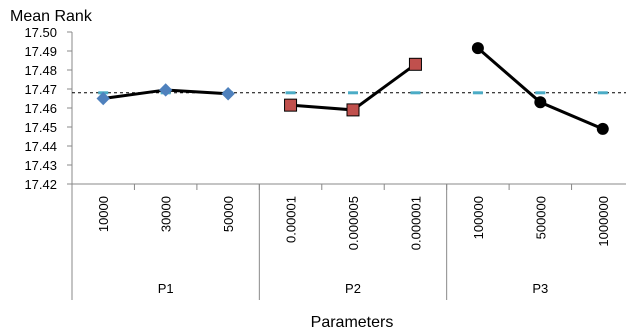 The height and width of the screenshot is (335, 626). What do you see at coordinates (353, 87) in the screenshot?
I see `series-line-p2` at bounding box center [353, 87].